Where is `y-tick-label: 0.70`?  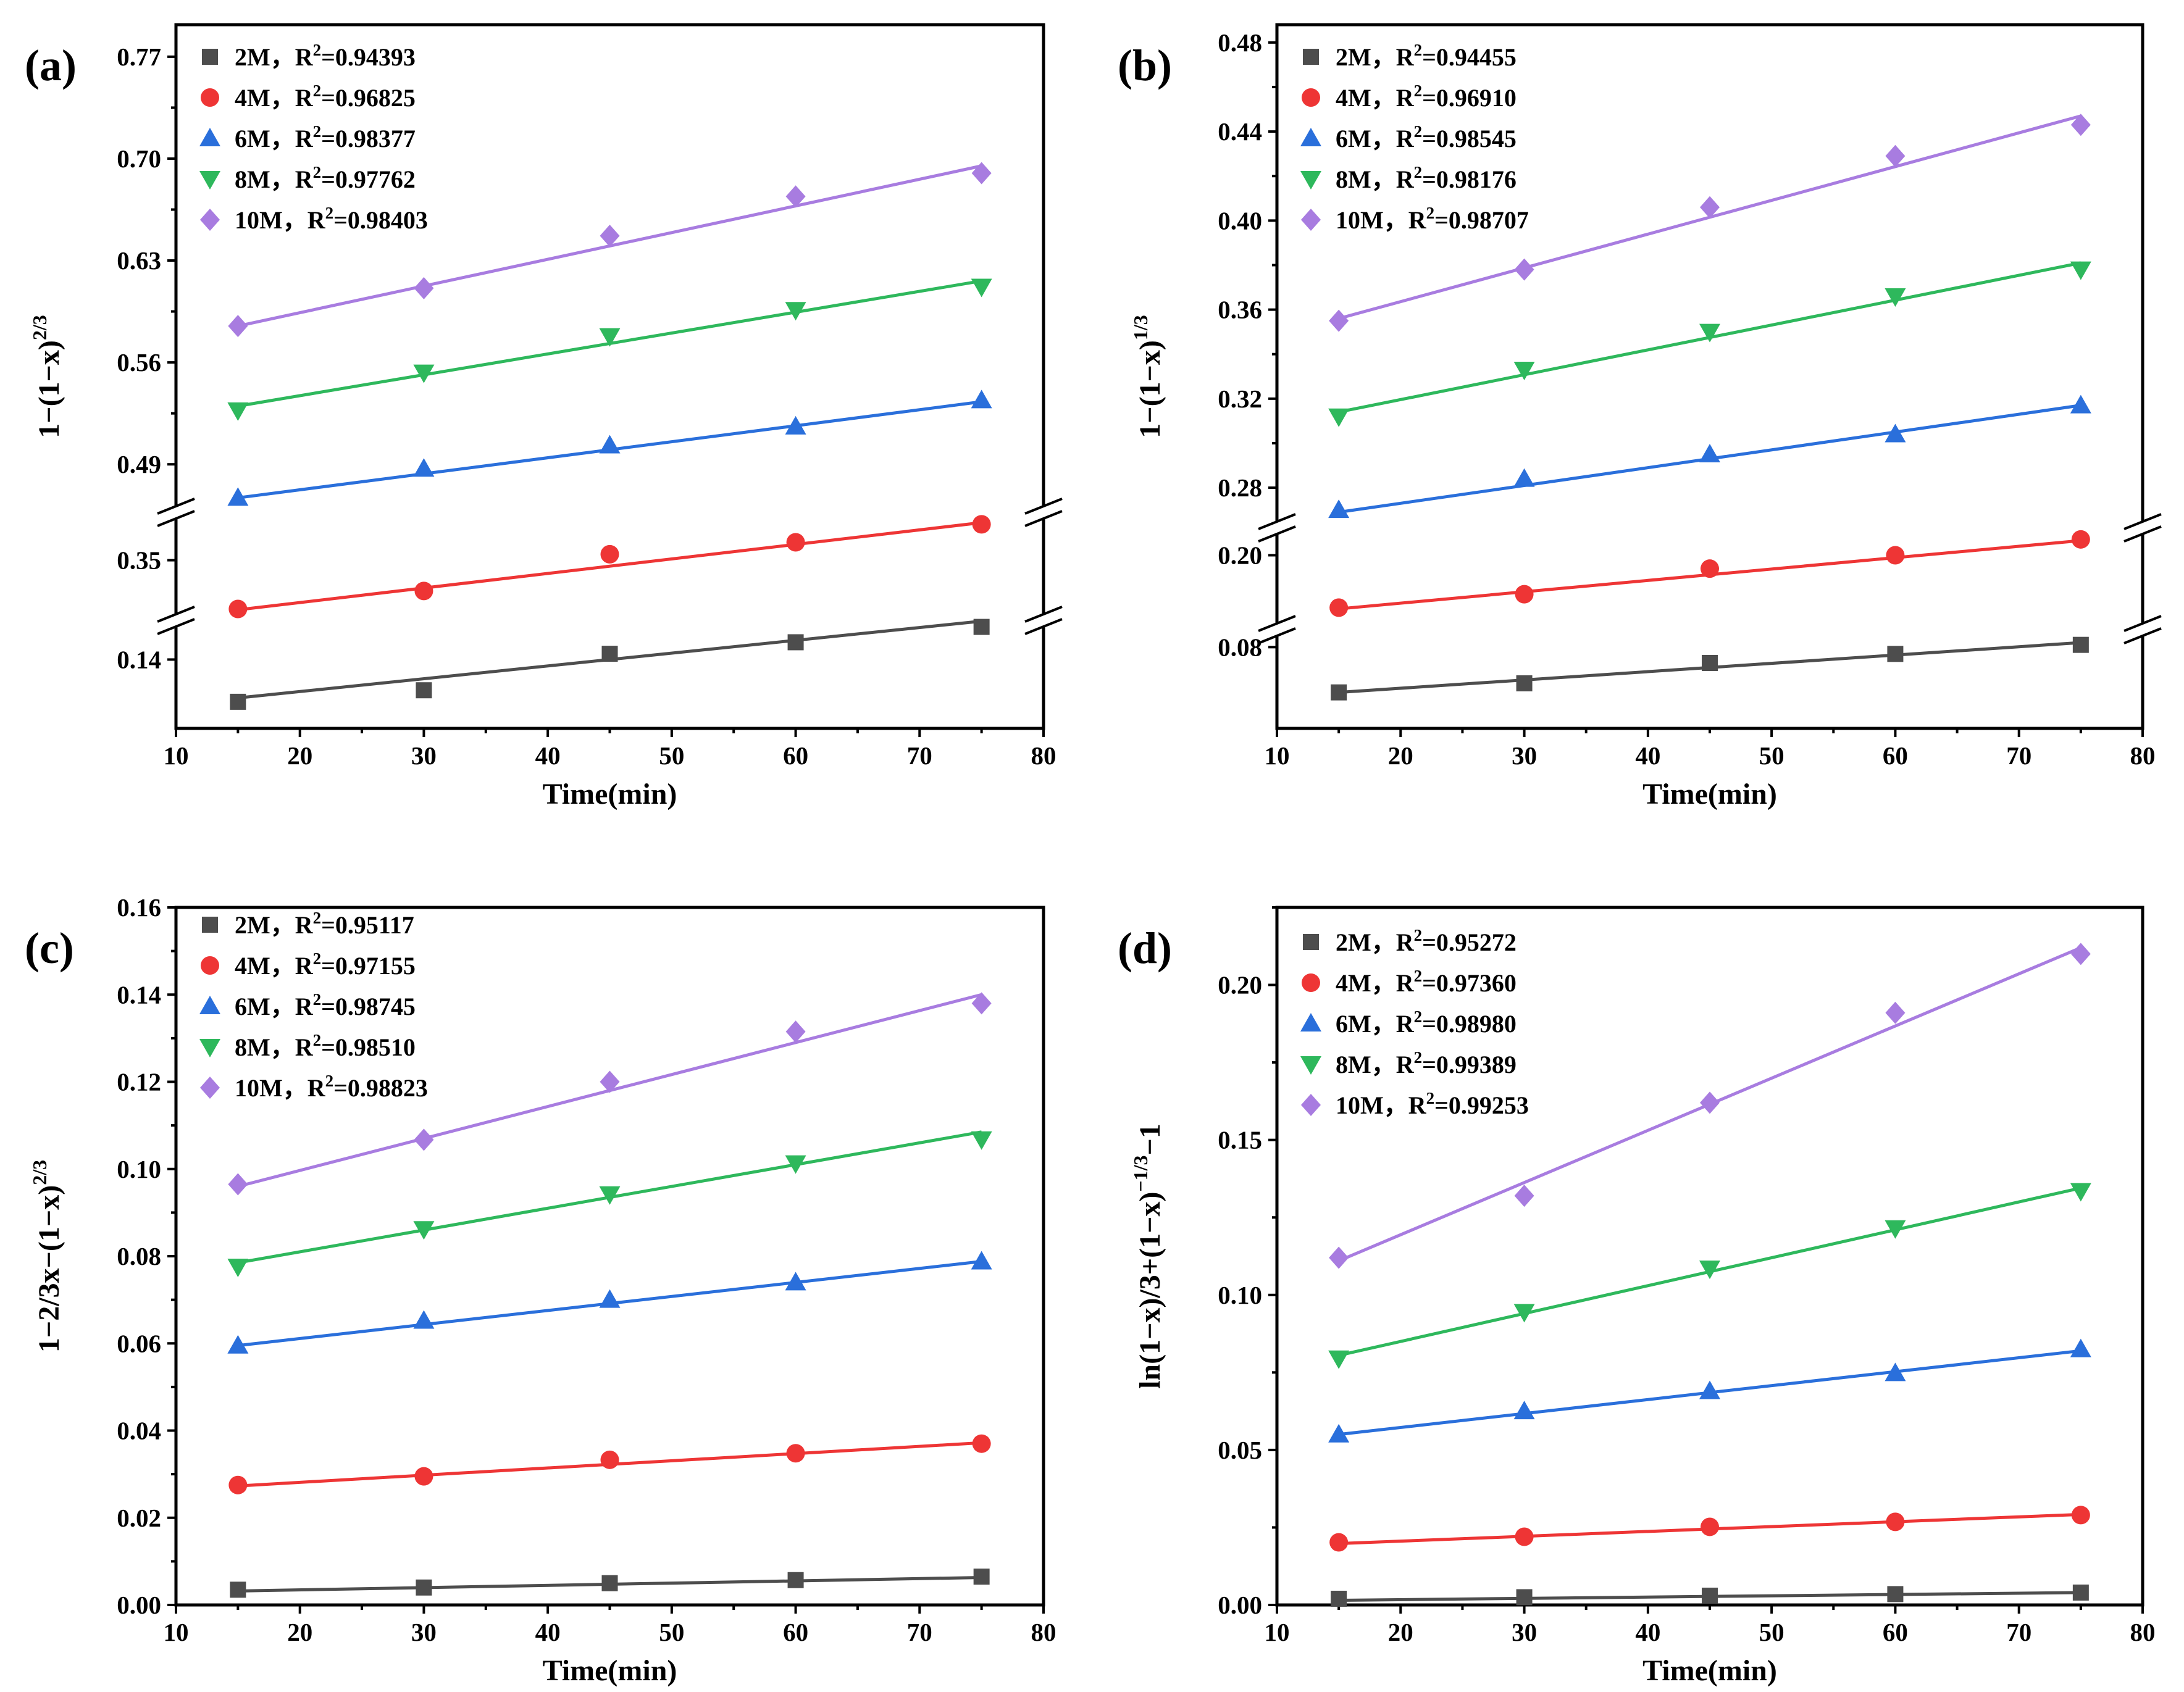 y-tick-label: 0.70 is located at coordinates (139, 158).